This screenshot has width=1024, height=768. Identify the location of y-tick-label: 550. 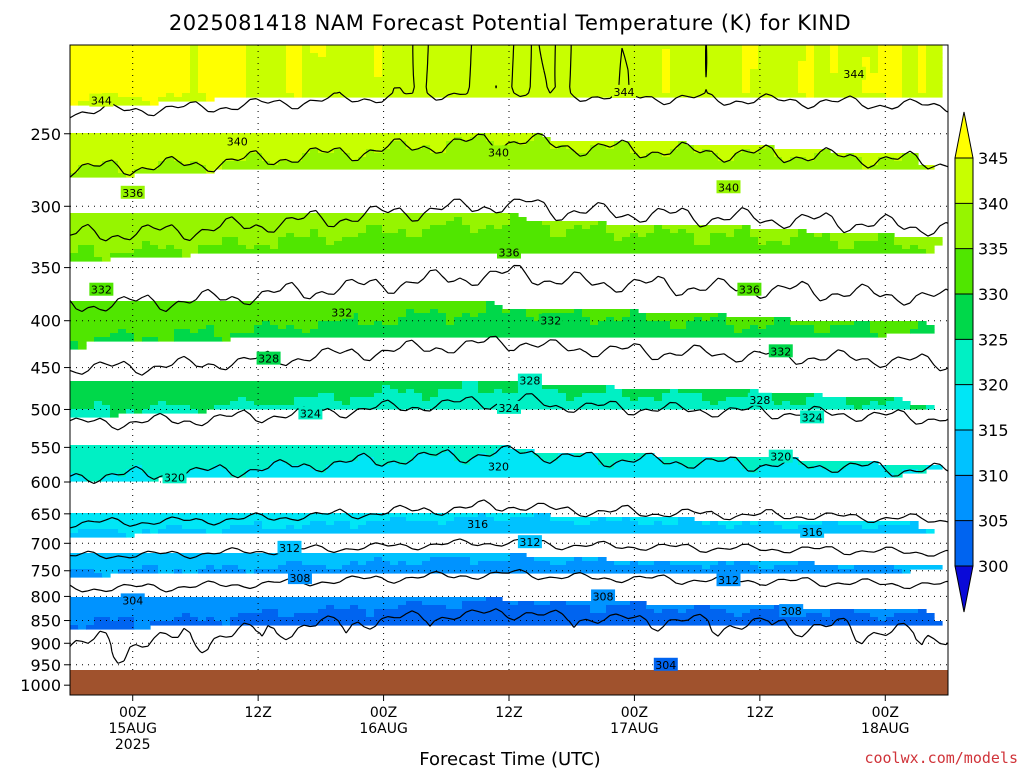
(45, 447).